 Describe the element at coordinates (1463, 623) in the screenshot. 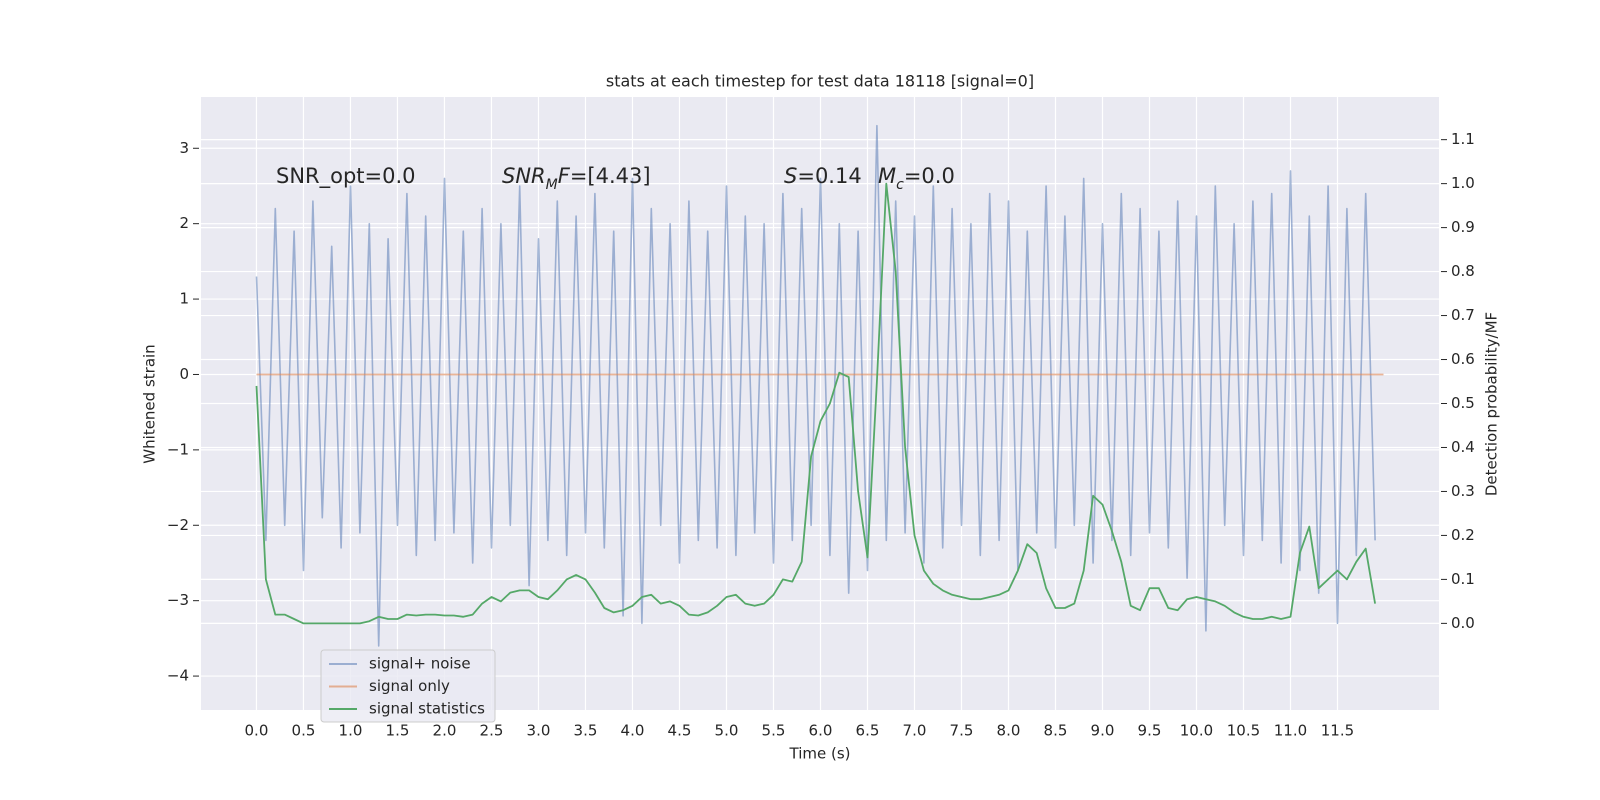

I see `y2-tick-label: 0.0` at that location.